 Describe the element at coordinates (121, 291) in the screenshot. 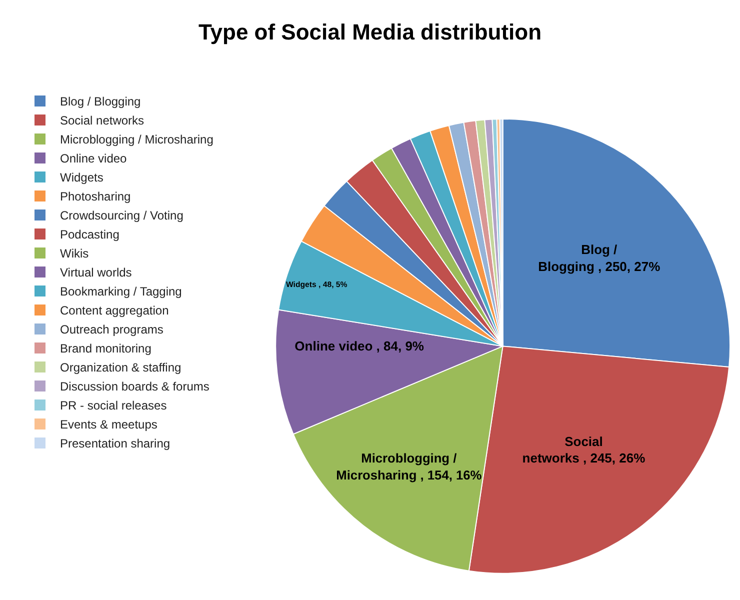

I see `legend-label: Bookmarking / Tagging` at that location.